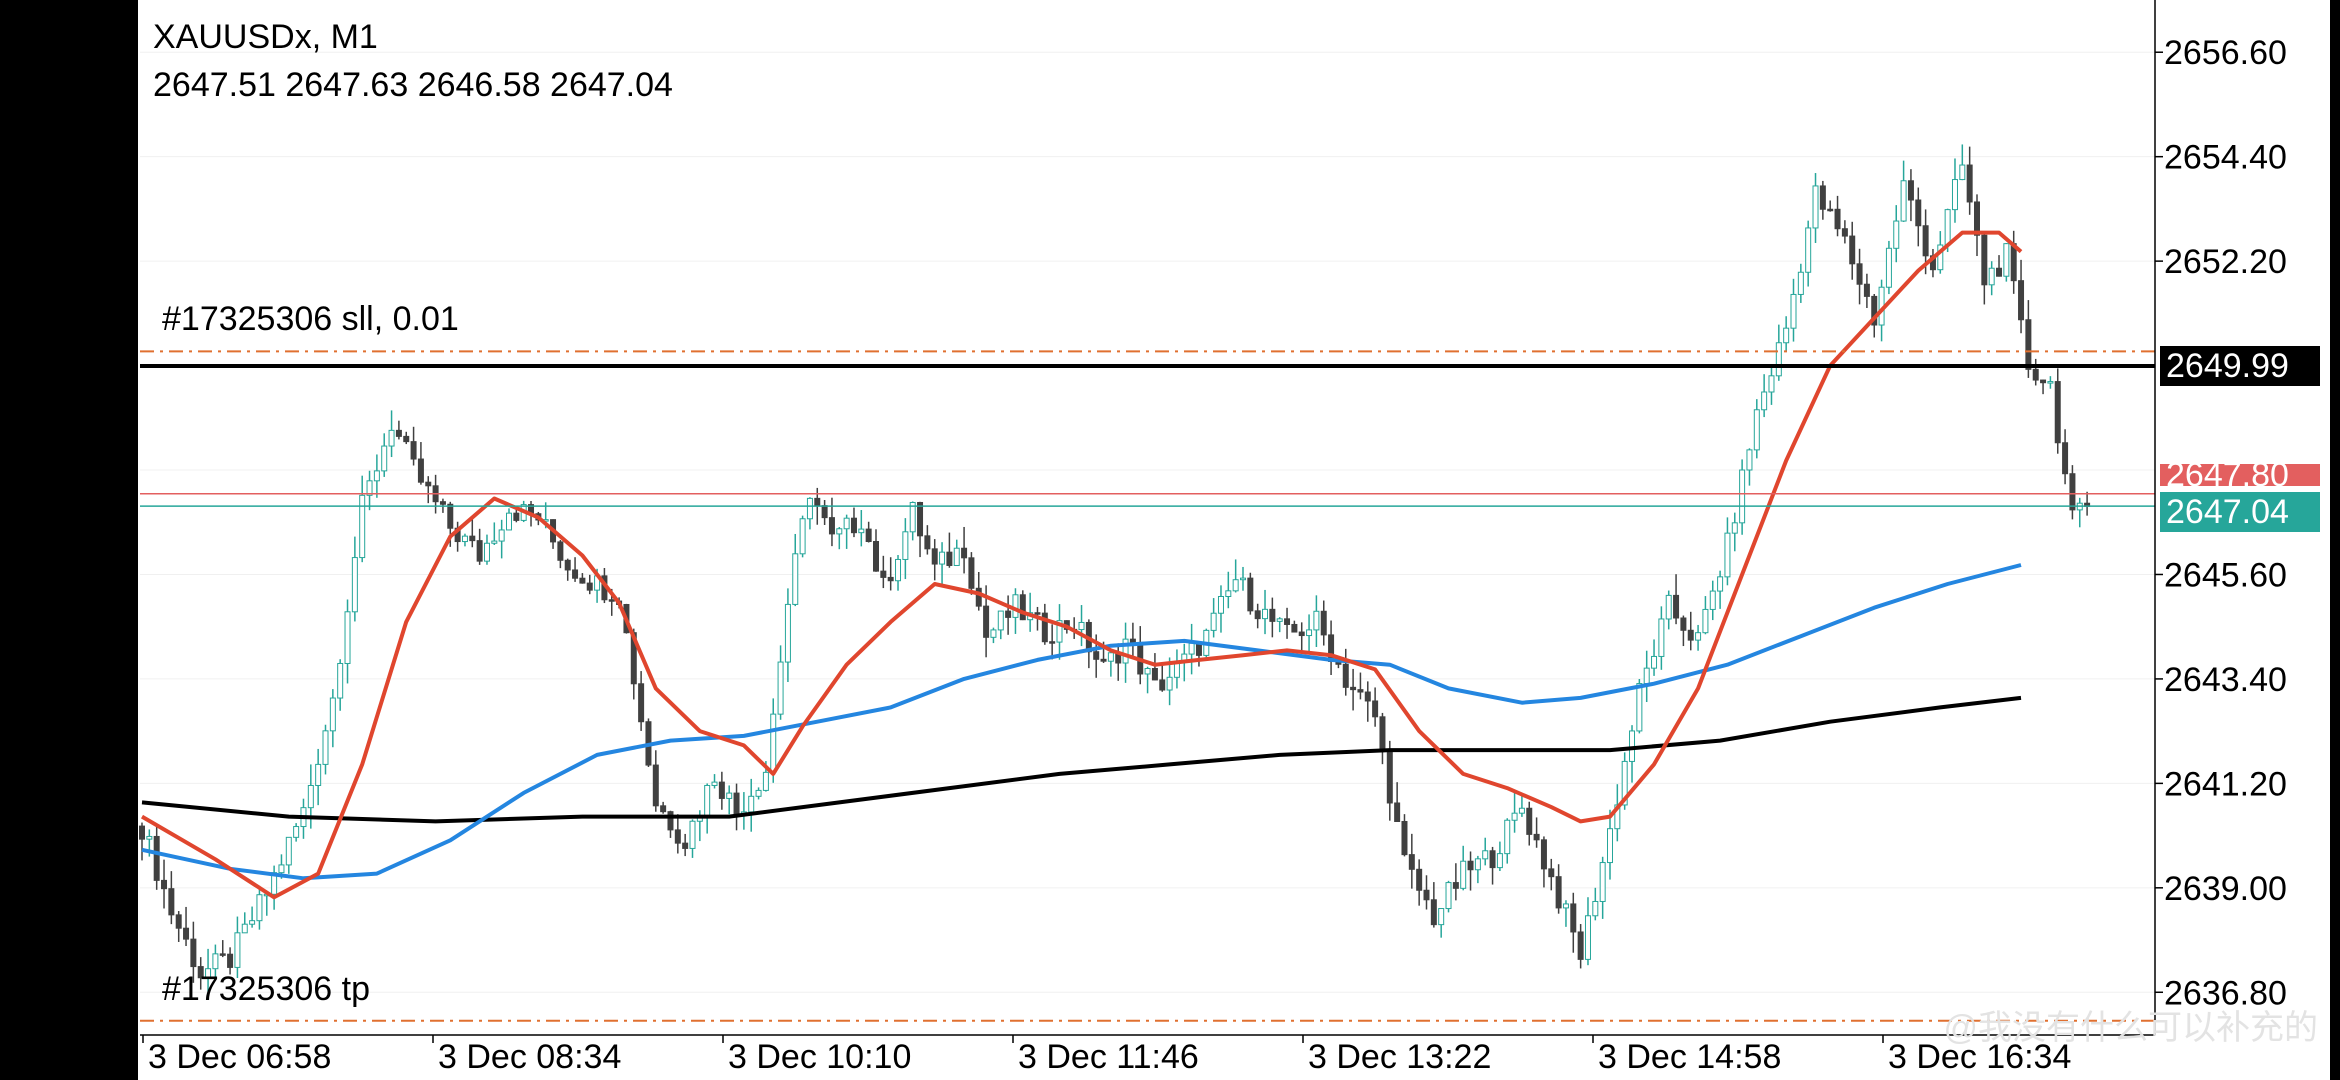 The width and height of the screenshot is (2340, 1080). Describe the element at coordinates (239, 1057) in the screenshot. I see `x-tick-label: 3 Dec 06:58` at that location.